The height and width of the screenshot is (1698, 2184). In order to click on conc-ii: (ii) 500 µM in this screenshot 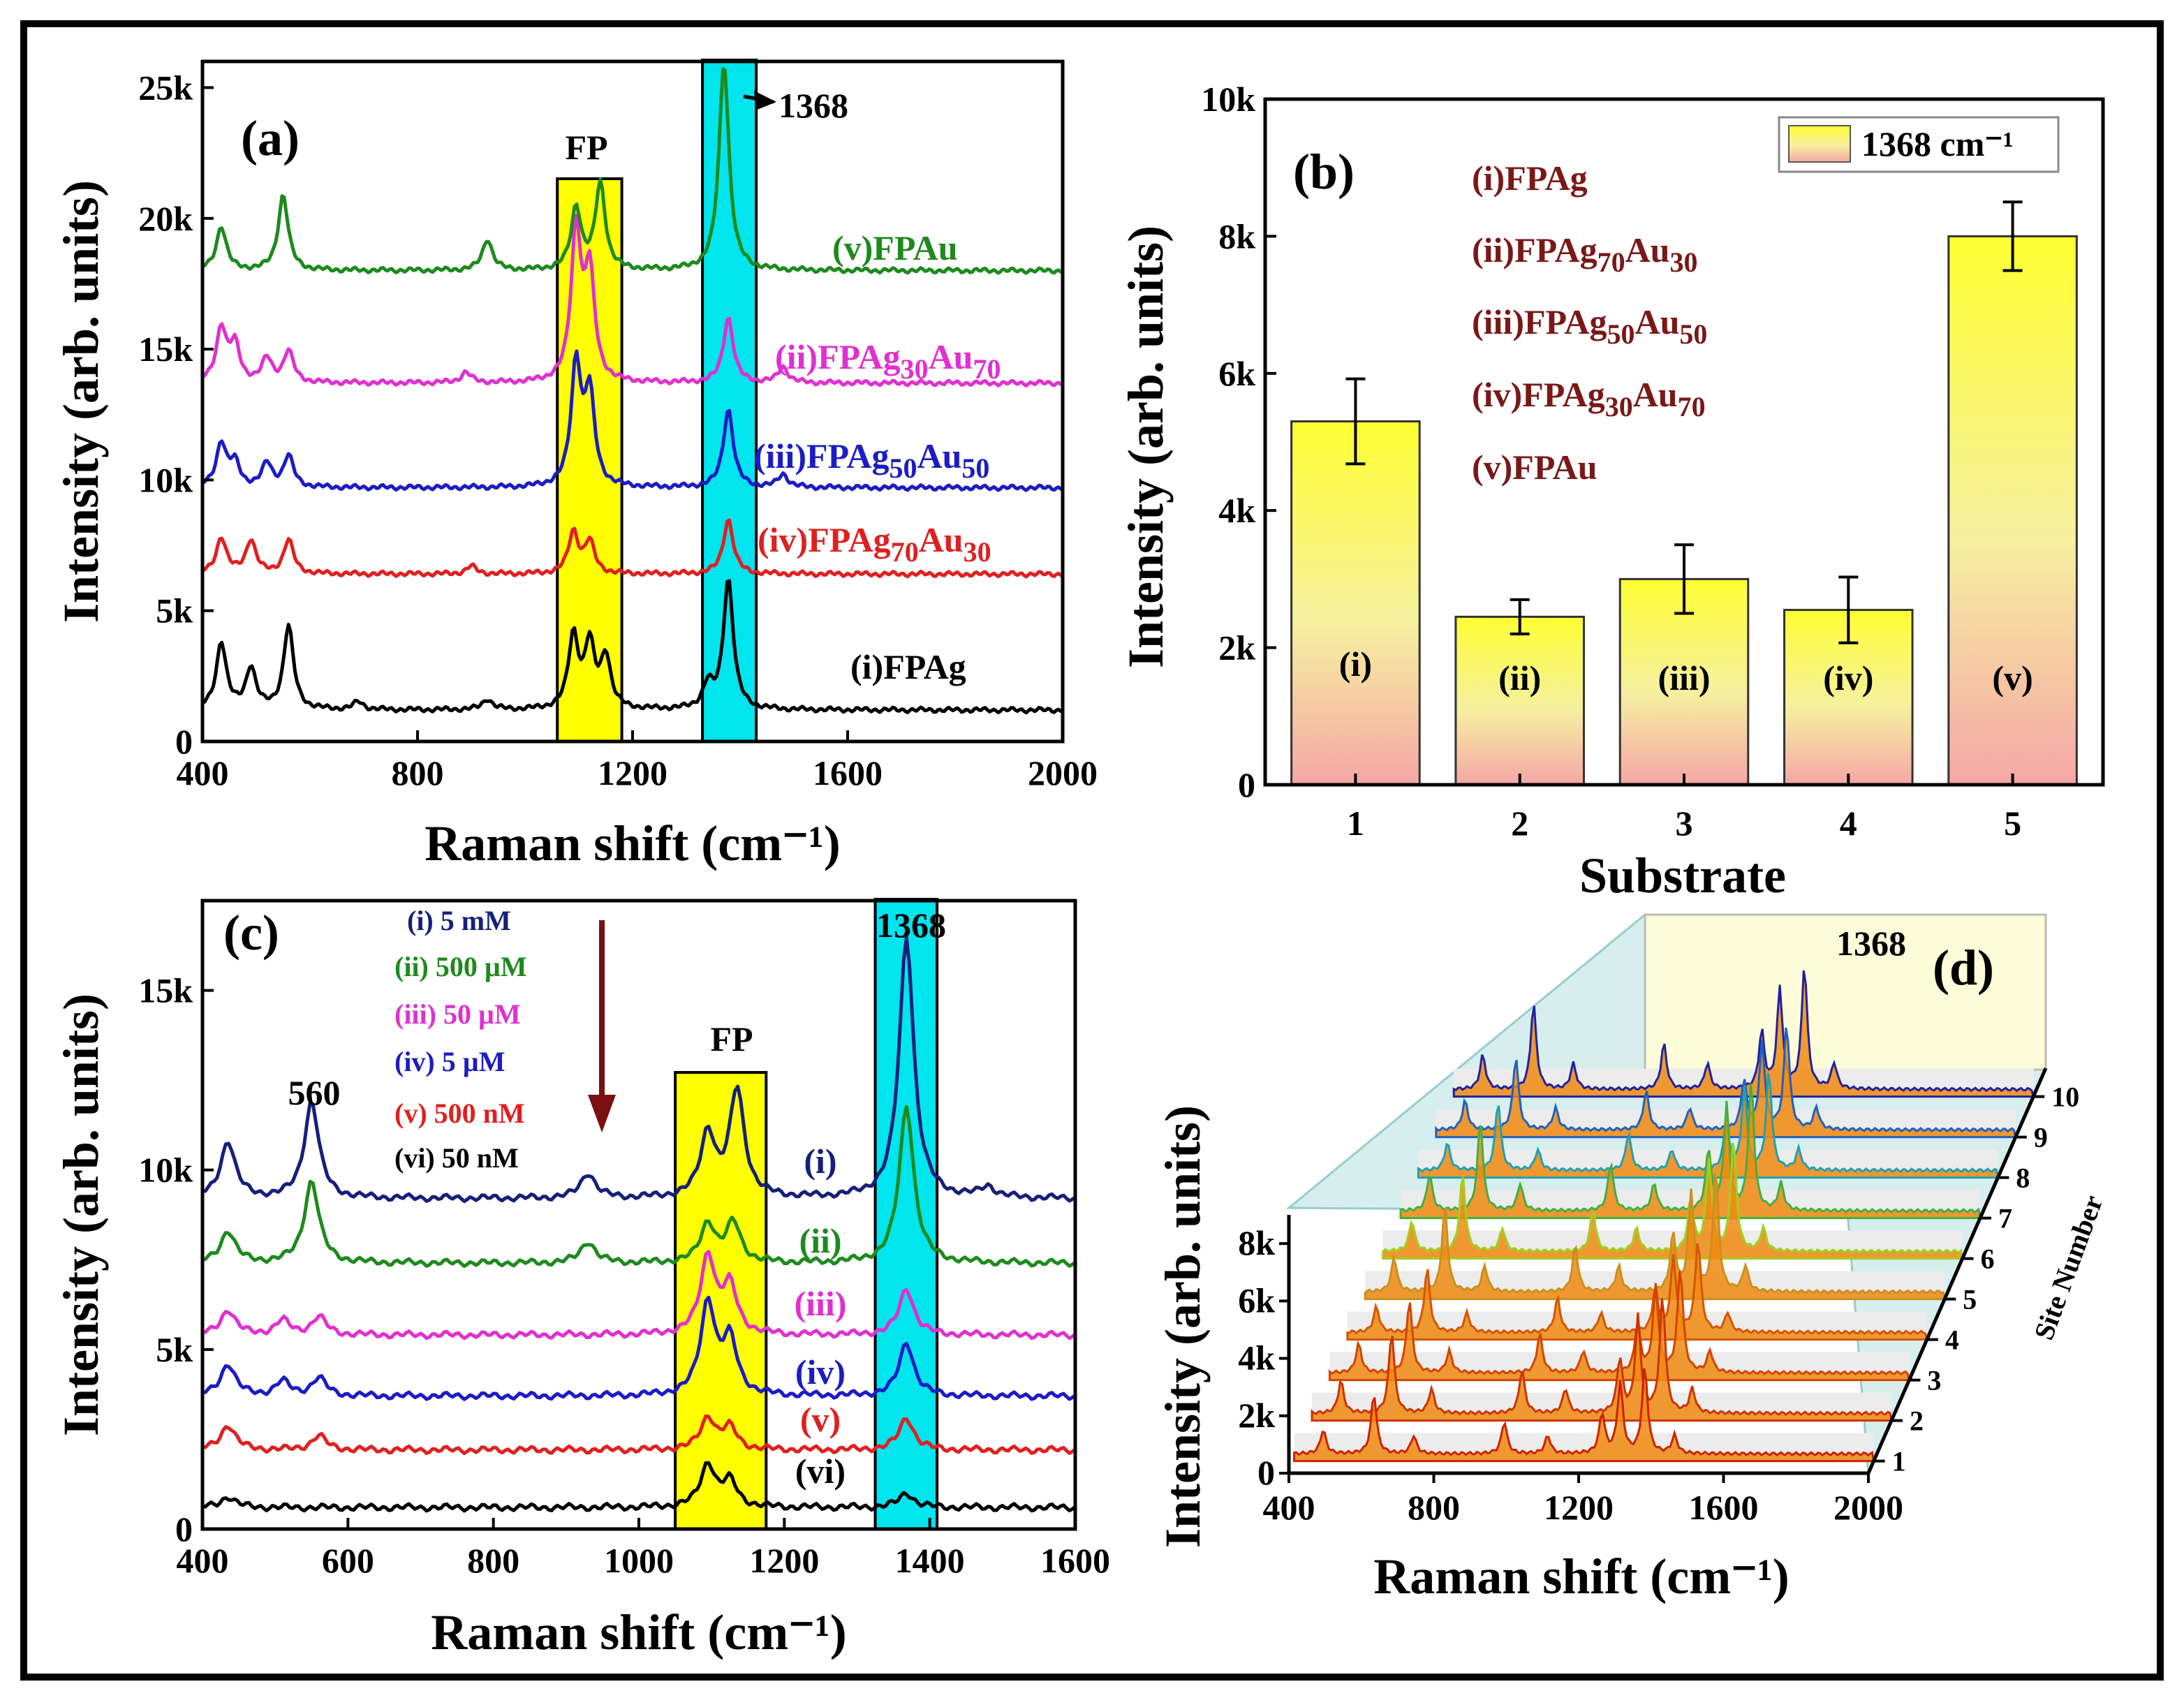, I will do `click(461, 966)`.